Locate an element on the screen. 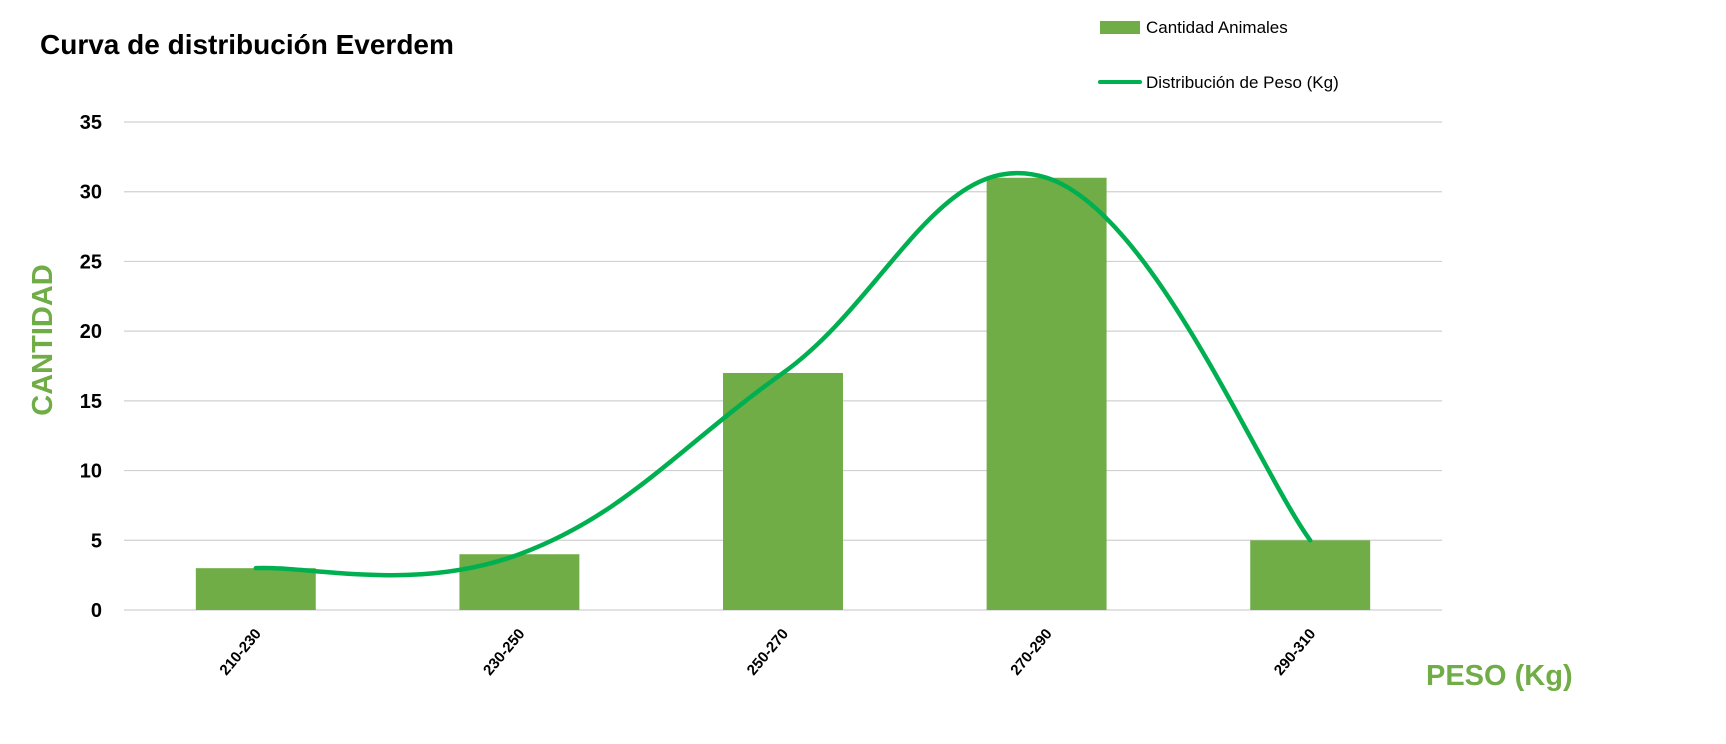 Image resolution: width=1726 pixels, height=744 pixels. legend-label-line: Distribución de Peso (Kg) is located at coordinates (1242, 82).